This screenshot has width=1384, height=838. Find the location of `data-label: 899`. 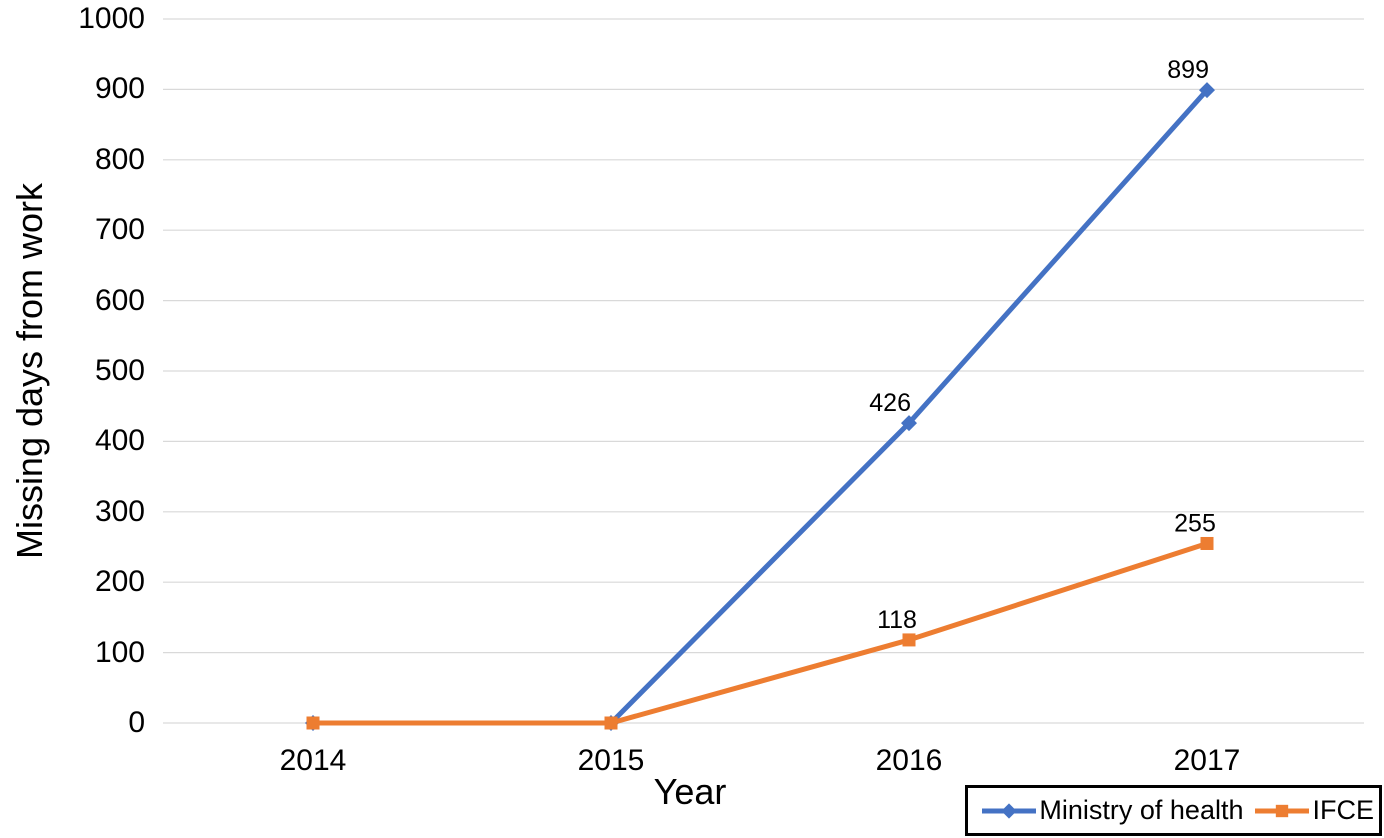

data-label: 899 is located at coordinates (1188, 70).